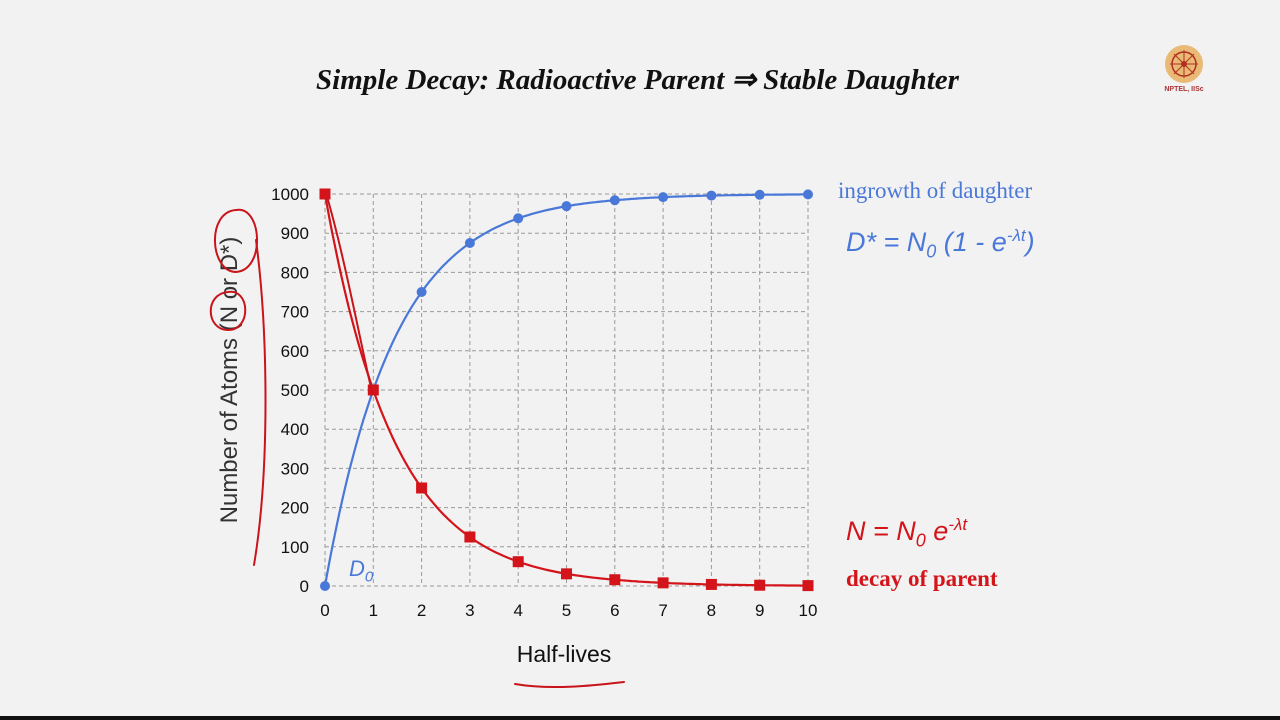  Describe the element at coordinates (517, 610) in the screenshot. I see `x-tick-label: 4` at that location.